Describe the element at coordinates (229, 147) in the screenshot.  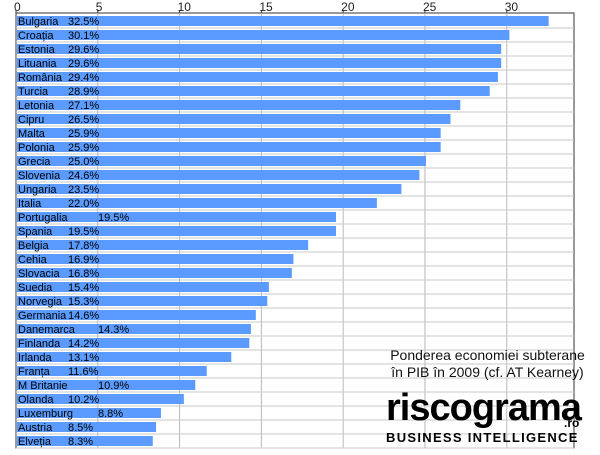
I see `bar-polonia` at that location.